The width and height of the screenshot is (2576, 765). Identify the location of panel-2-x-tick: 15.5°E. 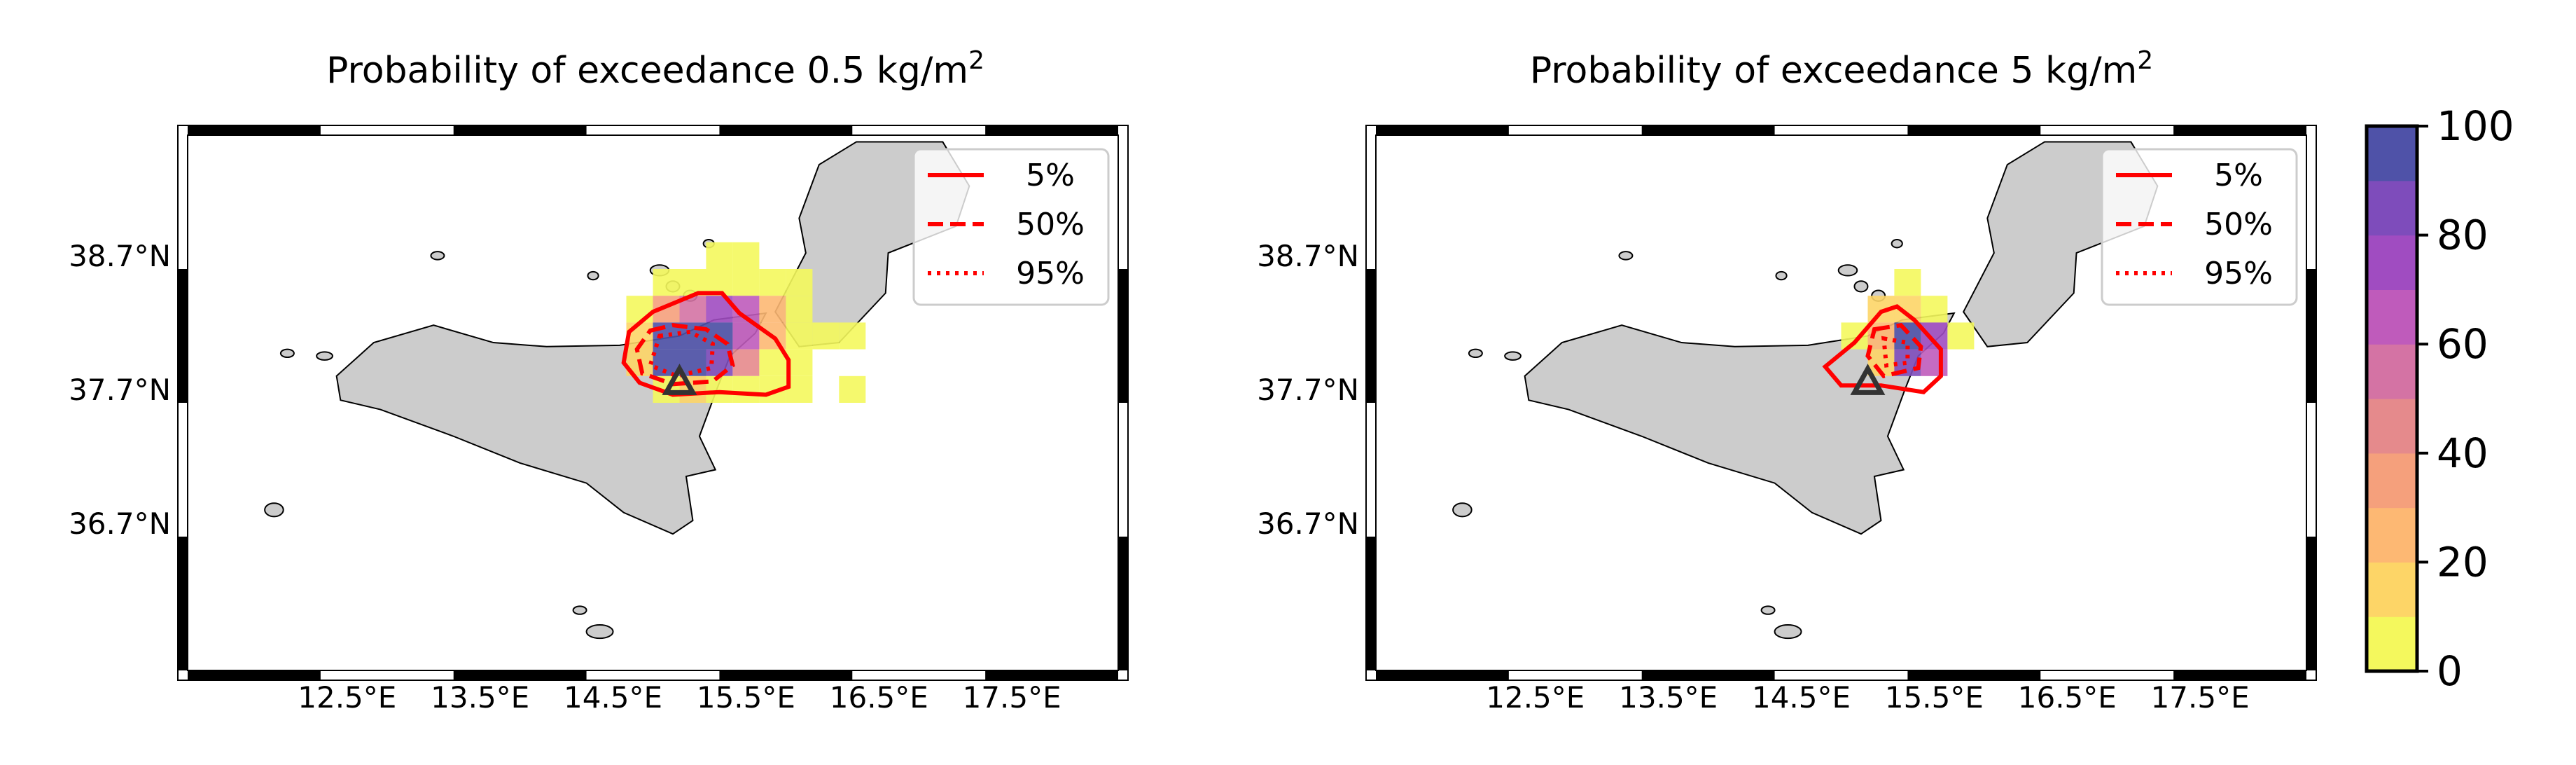
(1934, 697).